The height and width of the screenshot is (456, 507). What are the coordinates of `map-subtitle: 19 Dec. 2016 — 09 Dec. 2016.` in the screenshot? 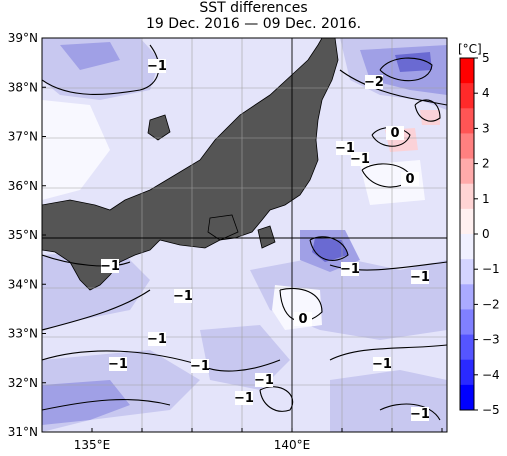 It's located at (253, 24).